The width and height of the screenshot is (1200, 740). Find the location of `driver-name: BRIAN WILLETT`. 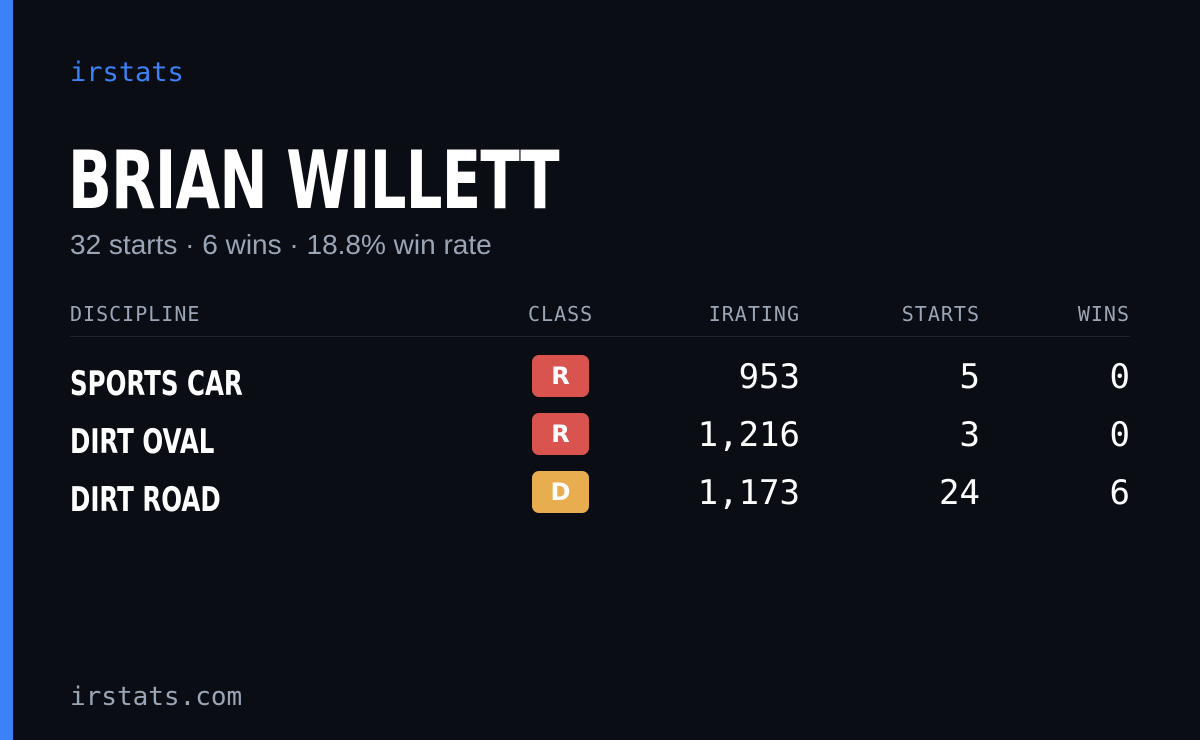

driver-name: BRIAN WILLETT is located at coordinates (314, 180).